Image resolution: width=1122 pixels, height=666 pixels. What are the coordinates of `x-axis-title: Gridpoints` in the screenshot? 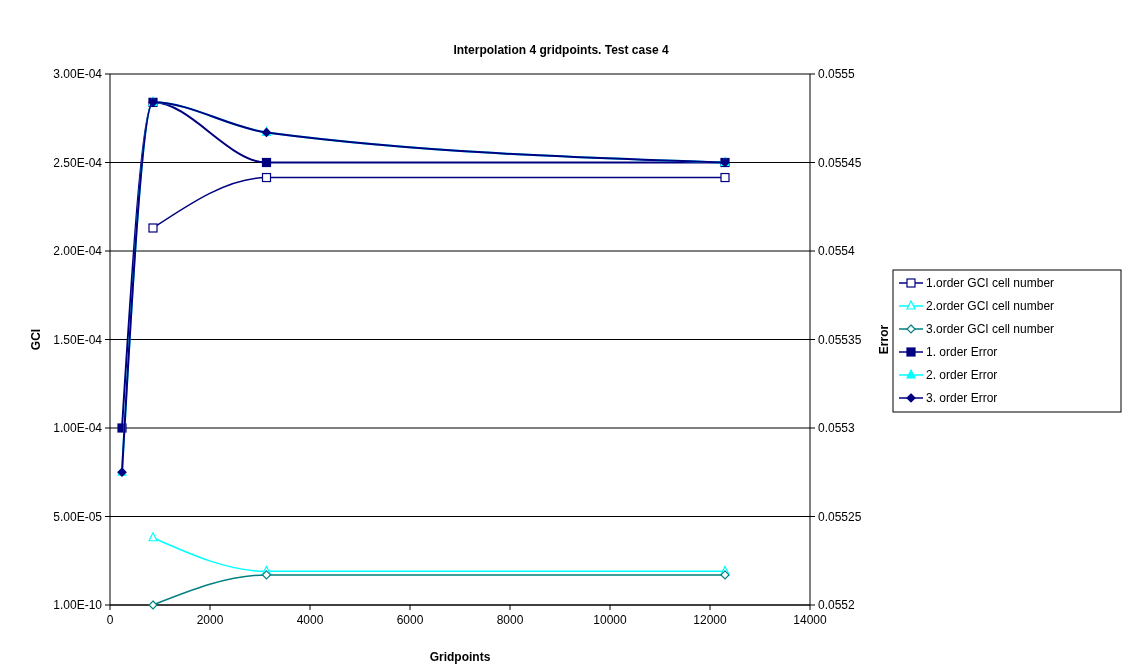 It's located at (460, 657).